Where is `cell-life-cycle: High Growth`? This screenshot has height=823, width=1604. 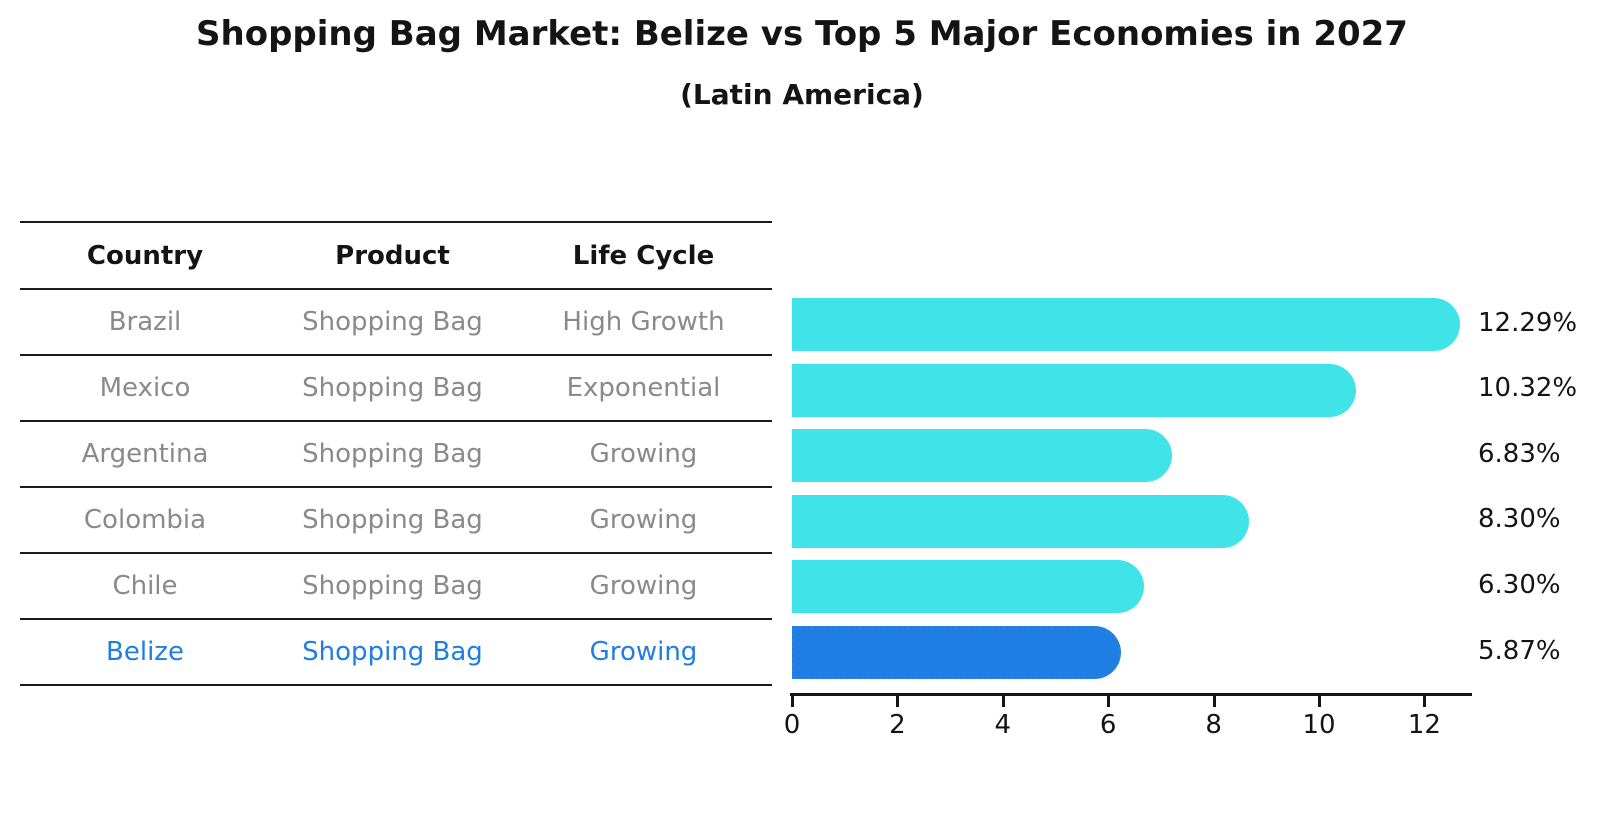
cell-life-cycle: High Growth is located at coordinates (643, 322).